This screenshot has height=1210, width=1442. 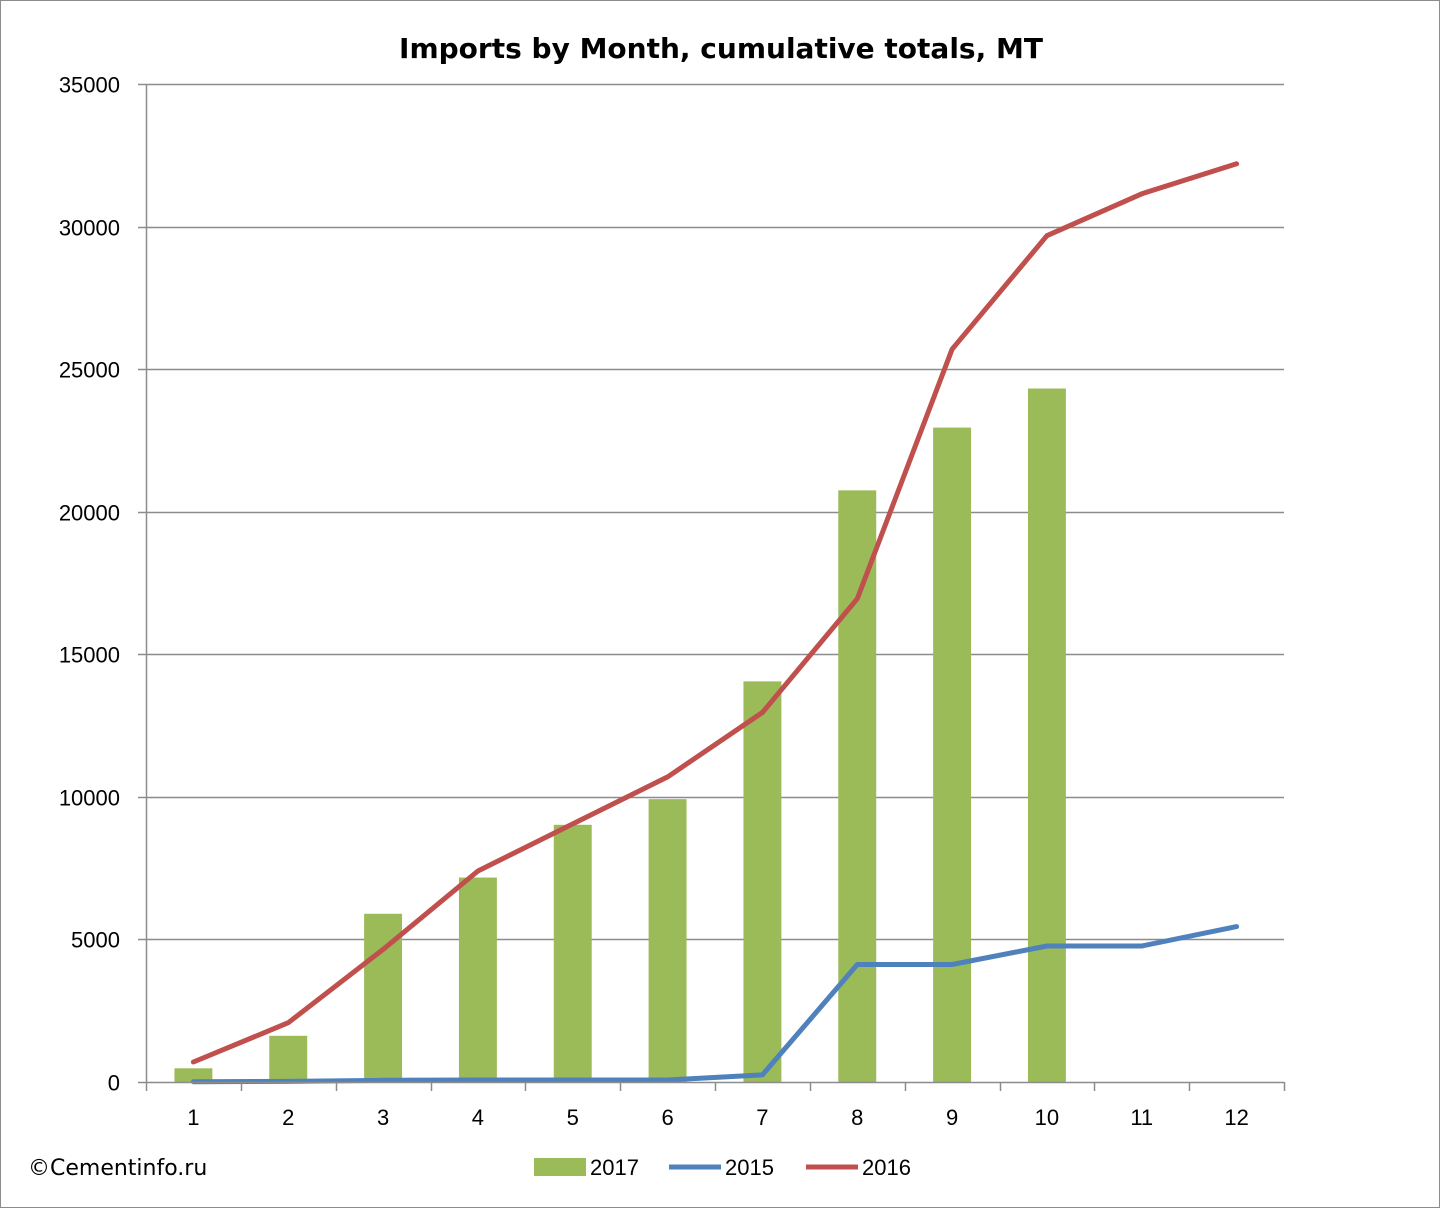 What do you see at coordinates (573, 1117) in the screenshot?
I see `x-tick-label: 5` at bounding box center [573, 1117].